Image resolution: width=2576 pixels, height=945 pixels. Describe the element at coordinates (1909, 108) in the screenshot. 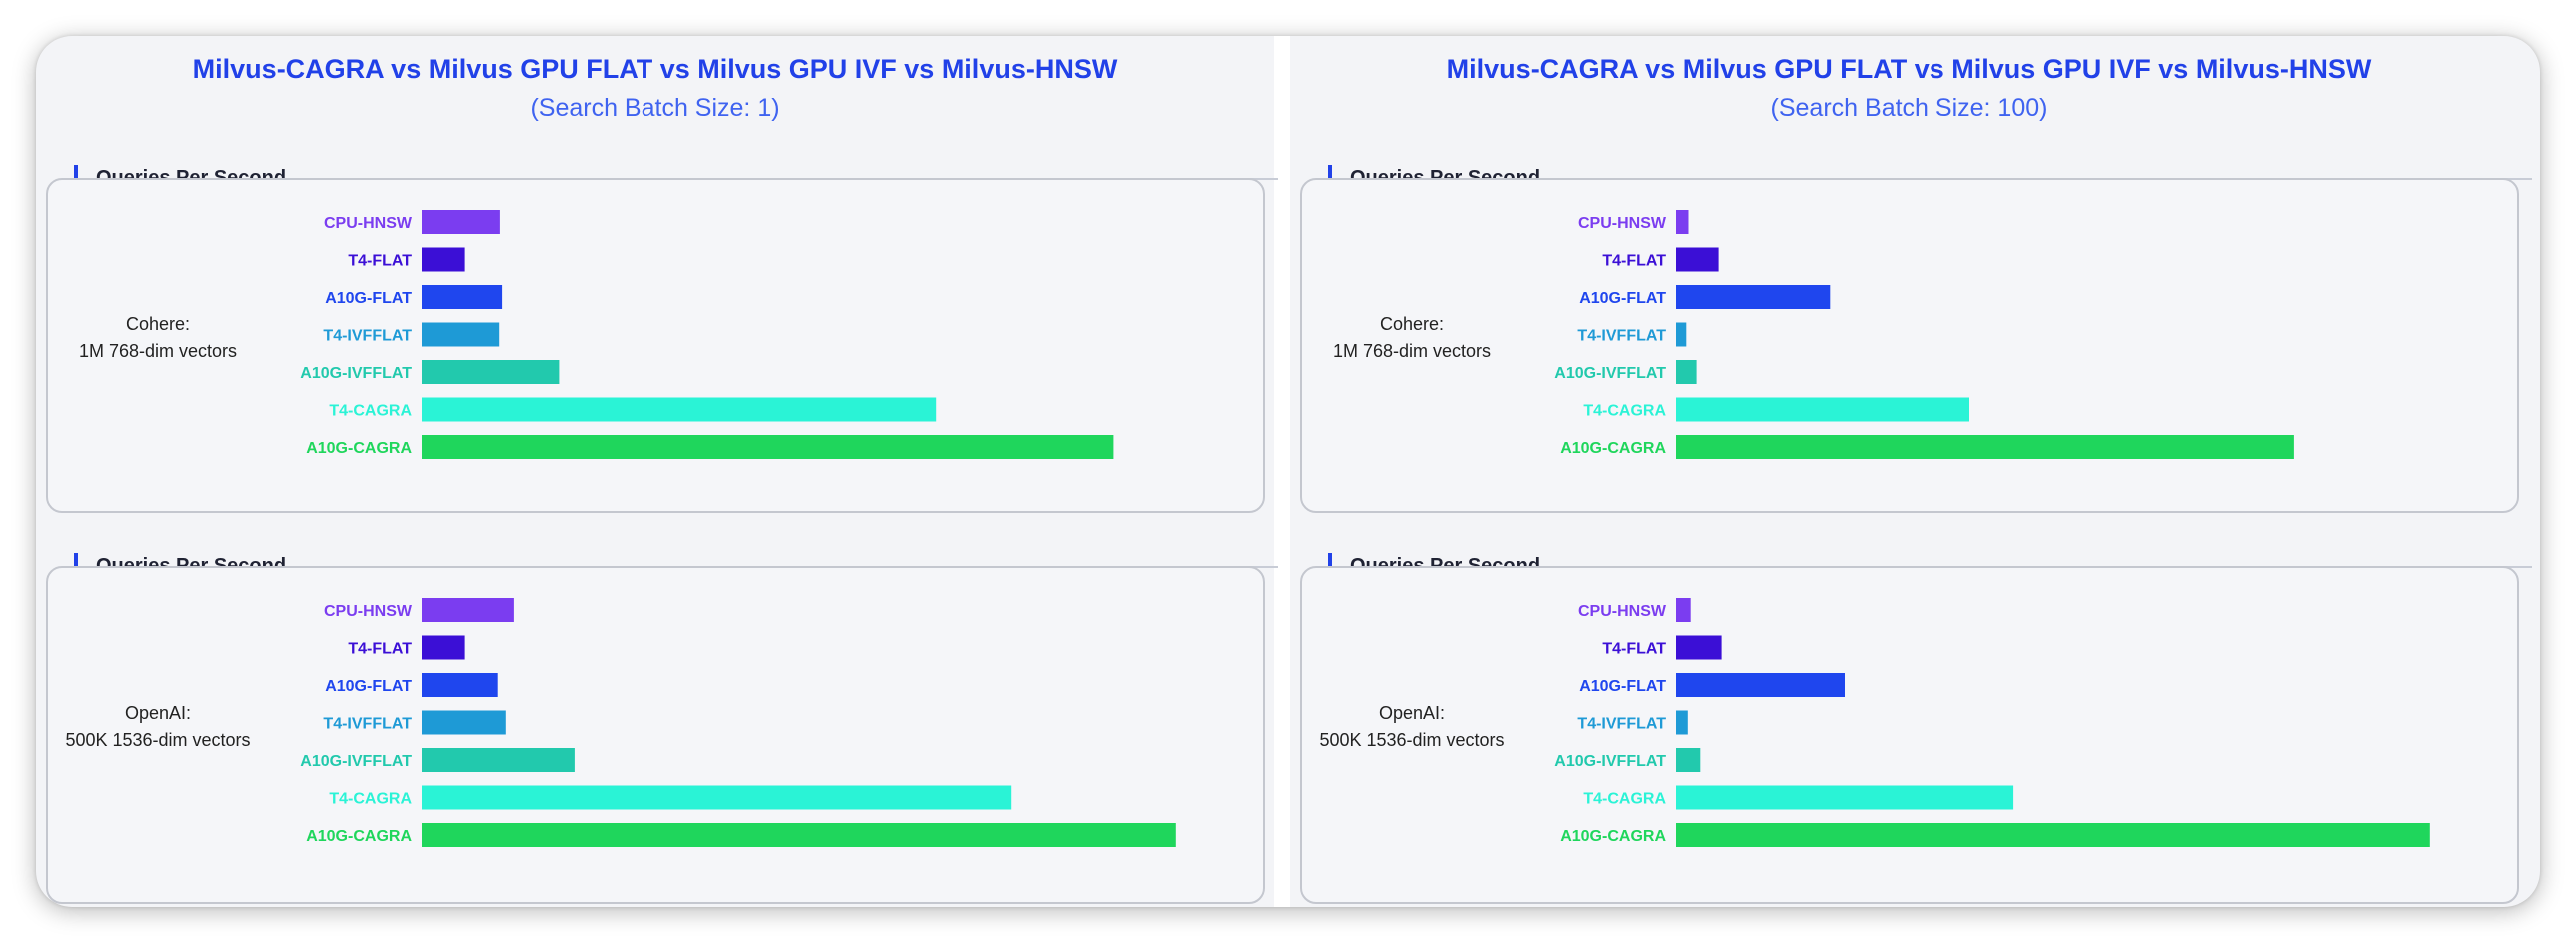

I see `chart-subtitle: (Search Batch Size: 100)` at that location.